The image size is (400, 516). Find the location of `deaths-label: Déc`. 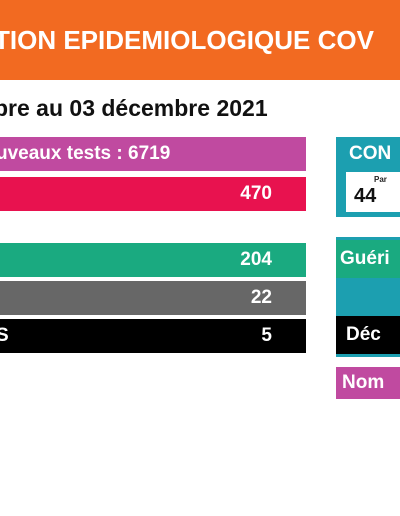

deaths-label: Déc is located at coordinates (363, 334).